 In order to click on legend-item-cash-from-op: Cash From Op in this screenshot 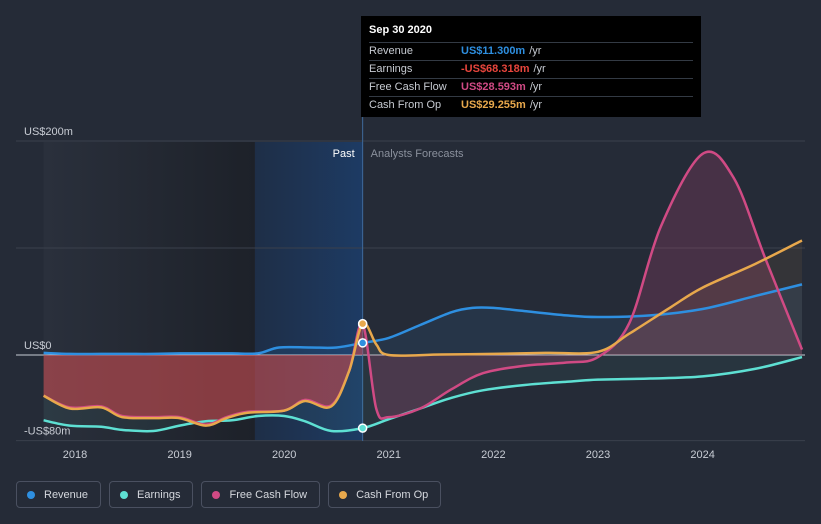, I will do `click(385, 494)`.